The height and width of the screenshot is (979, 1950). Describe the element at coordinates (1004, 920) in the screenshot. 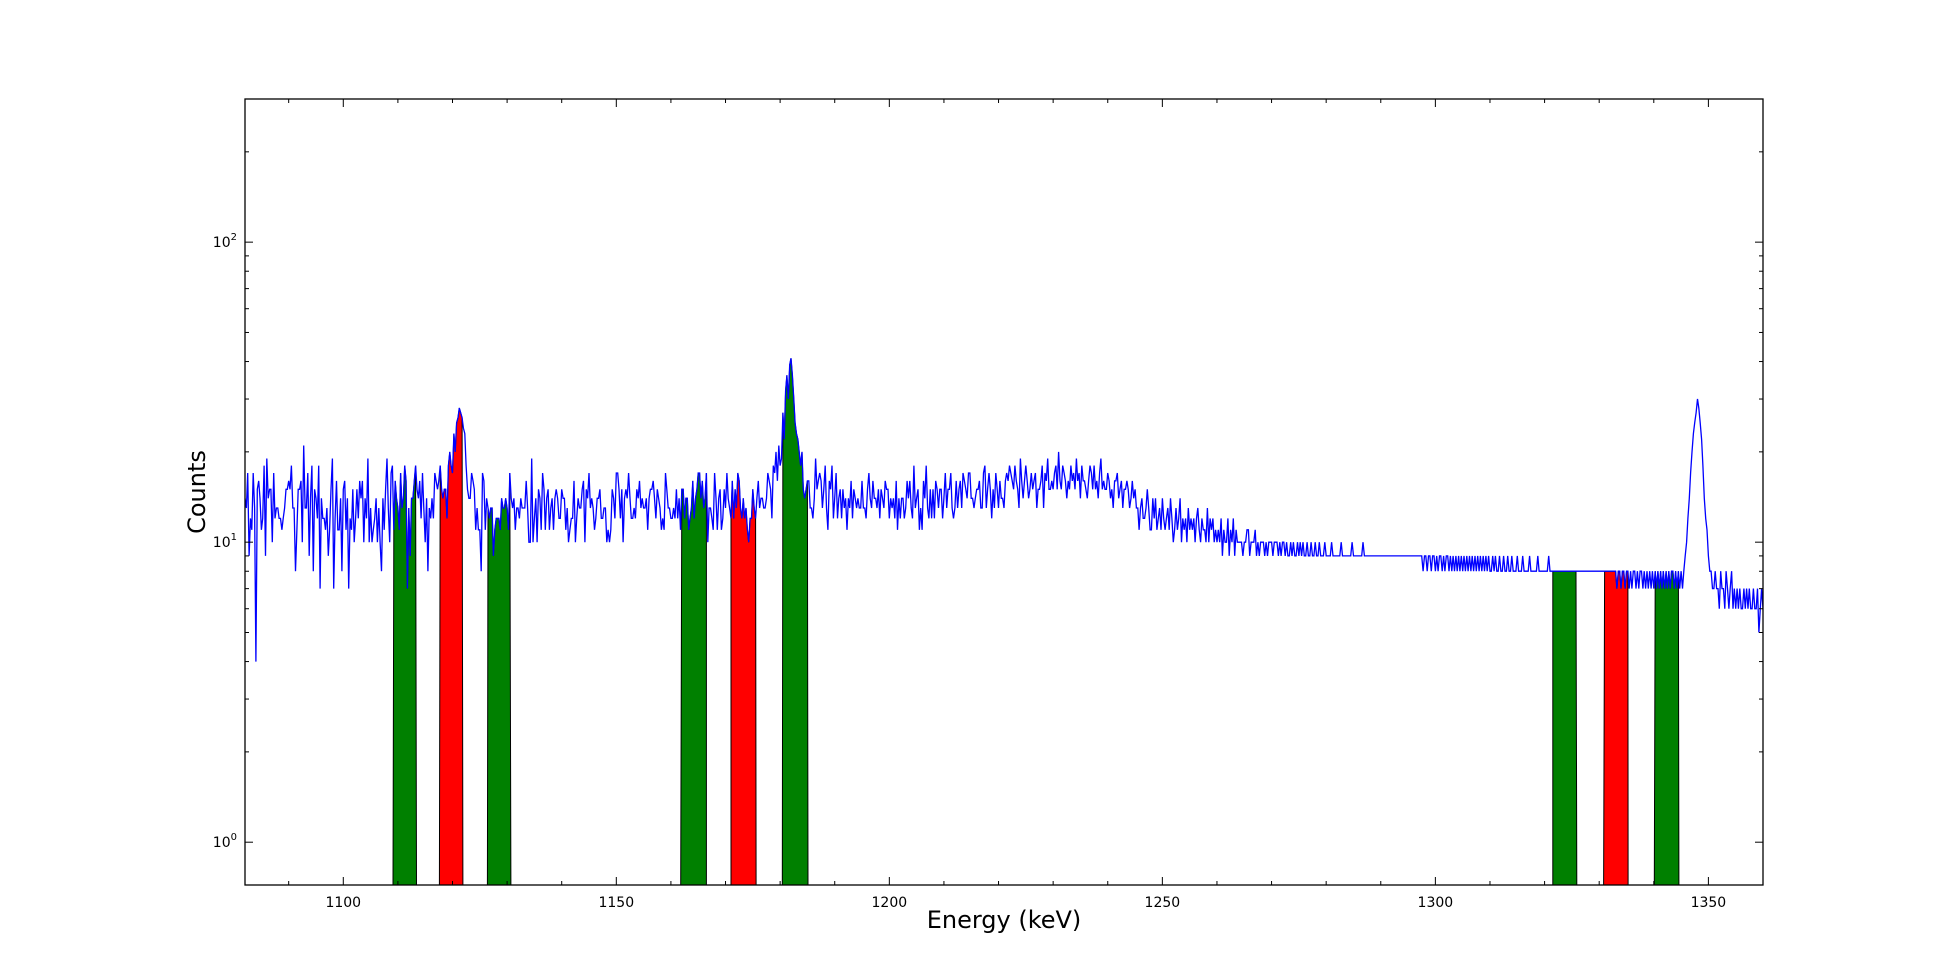

I see `x-axis-label: Energy (keV)` at that location.